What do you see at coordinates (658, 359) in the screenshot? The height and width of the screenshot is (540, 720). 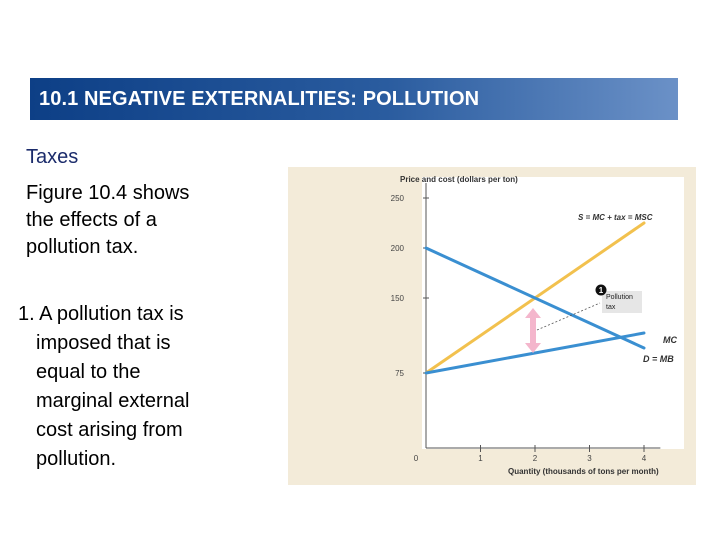 I see `demand-label: D = MB` at bounding box center [658, 359].